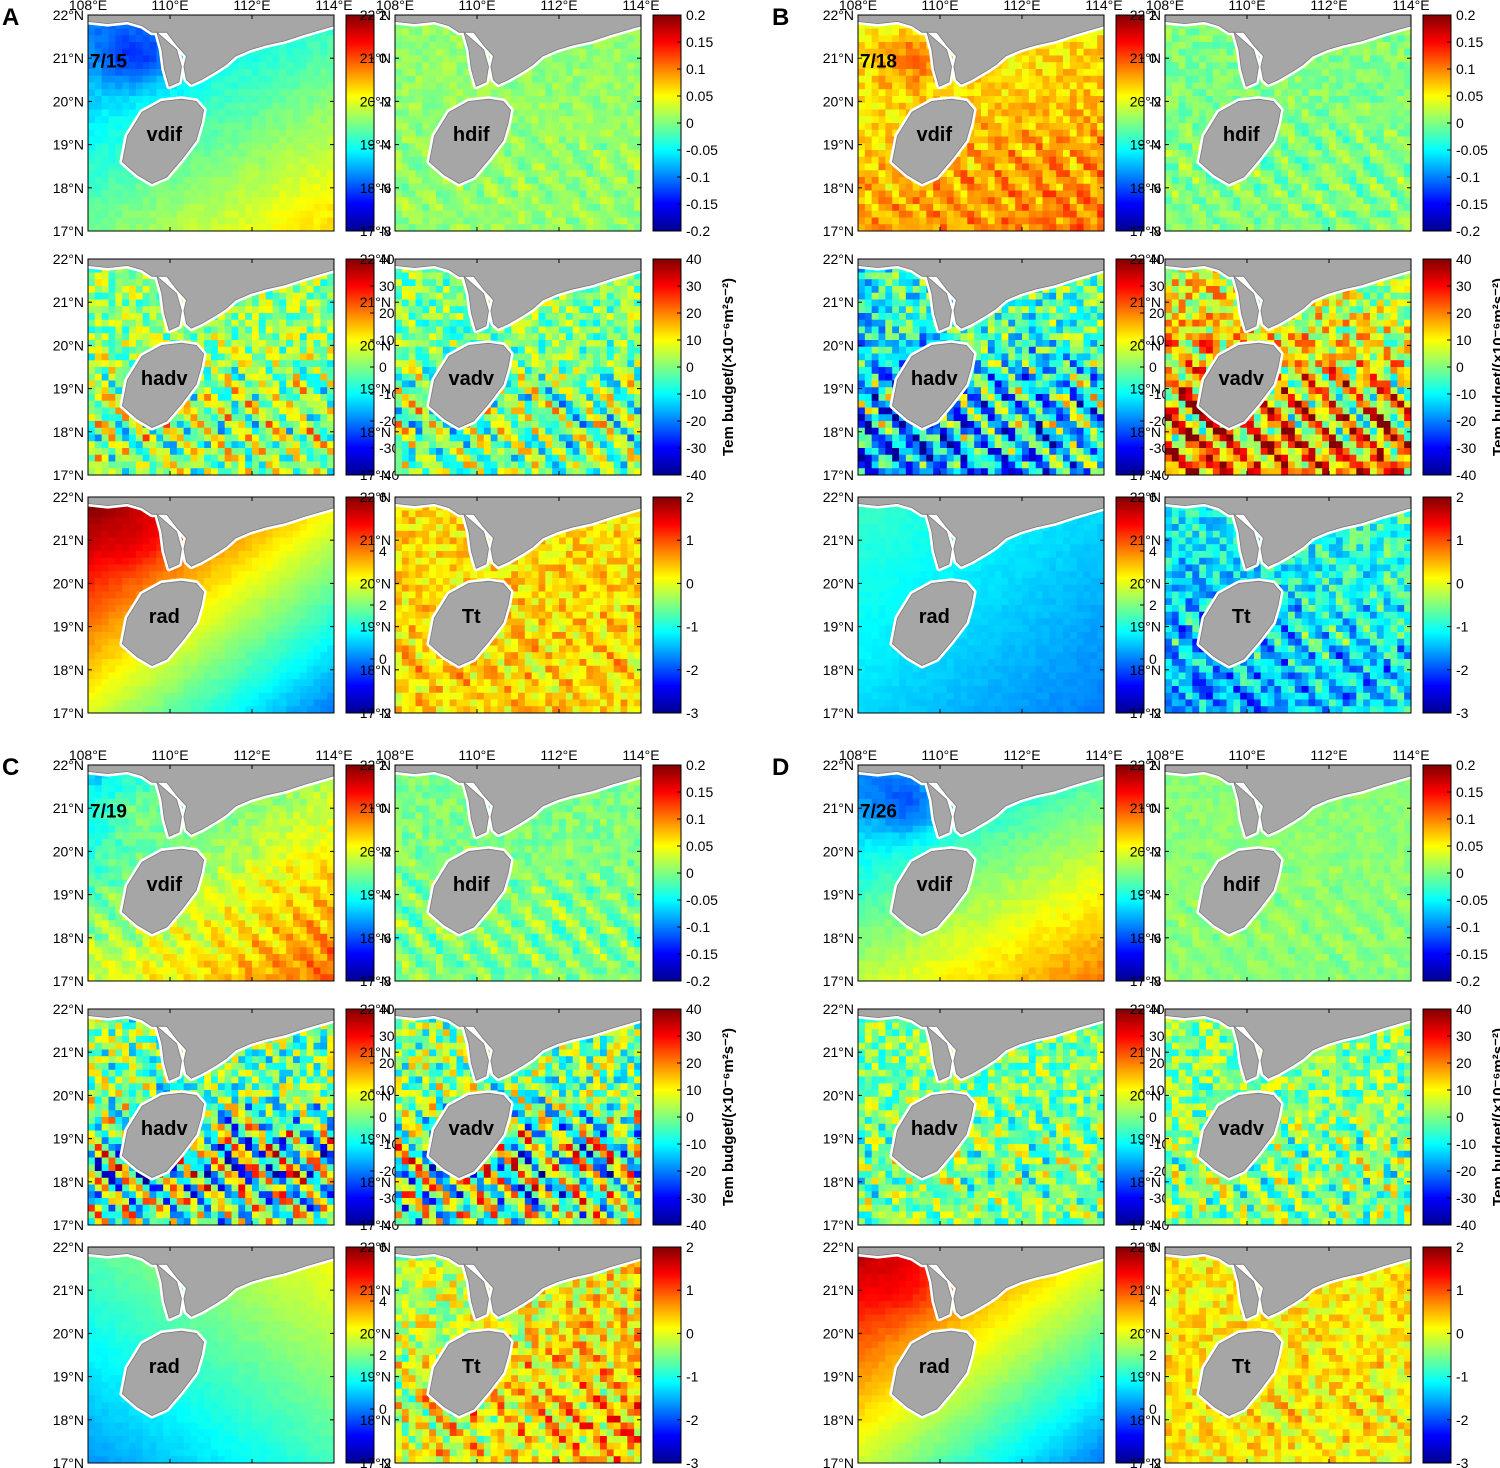  What do you see at coordinates (385, 231) in the screenshot?
I see `colorbar-tick-label: -8` at bounding box center [385, 231].